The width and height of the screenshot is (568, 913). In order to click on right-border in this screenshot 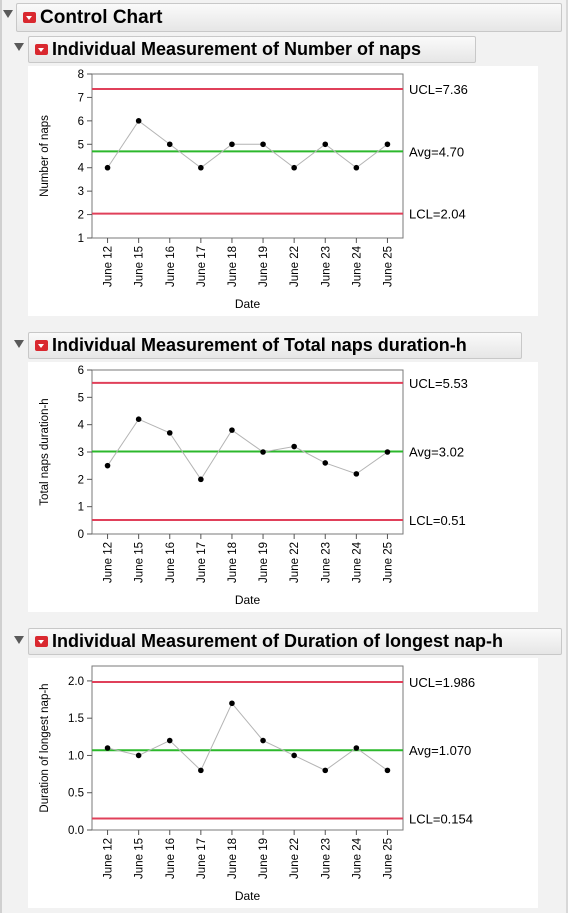, I will do `click(567, 456)`.